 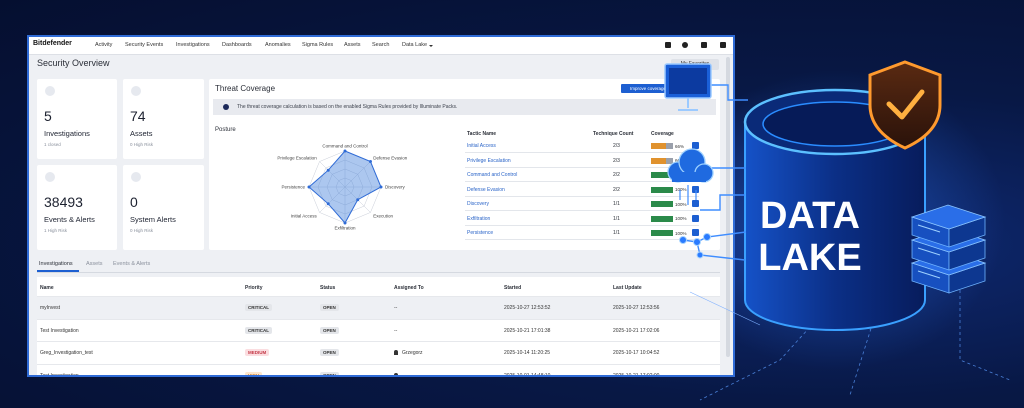 What do you see at coordinates (479, 218) in the screenshot?
I see `tactic-name: Exfiltration` at bounding box center [479, 218].